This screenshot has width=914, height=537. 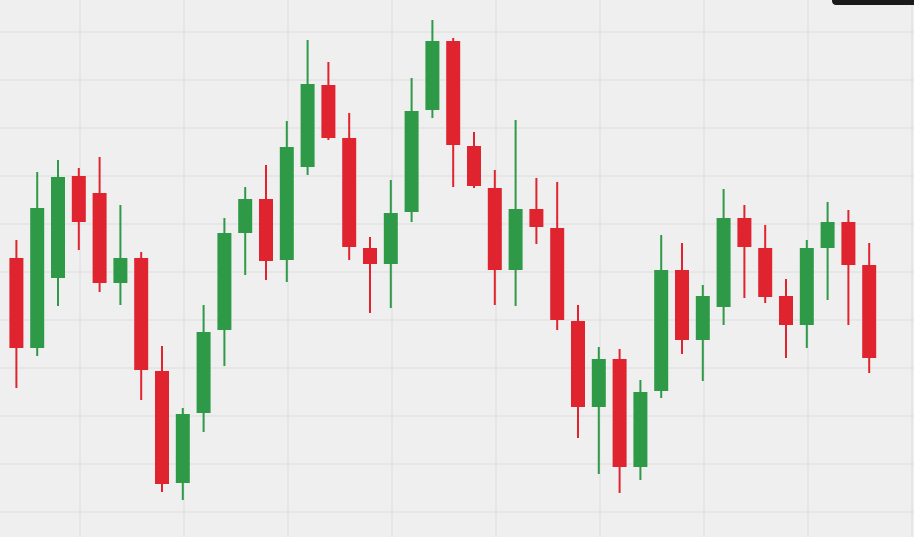 What do you see at coordinates (873, 2) in the screenshot?
I see `corner-badge` at bounding box center [873, 2].